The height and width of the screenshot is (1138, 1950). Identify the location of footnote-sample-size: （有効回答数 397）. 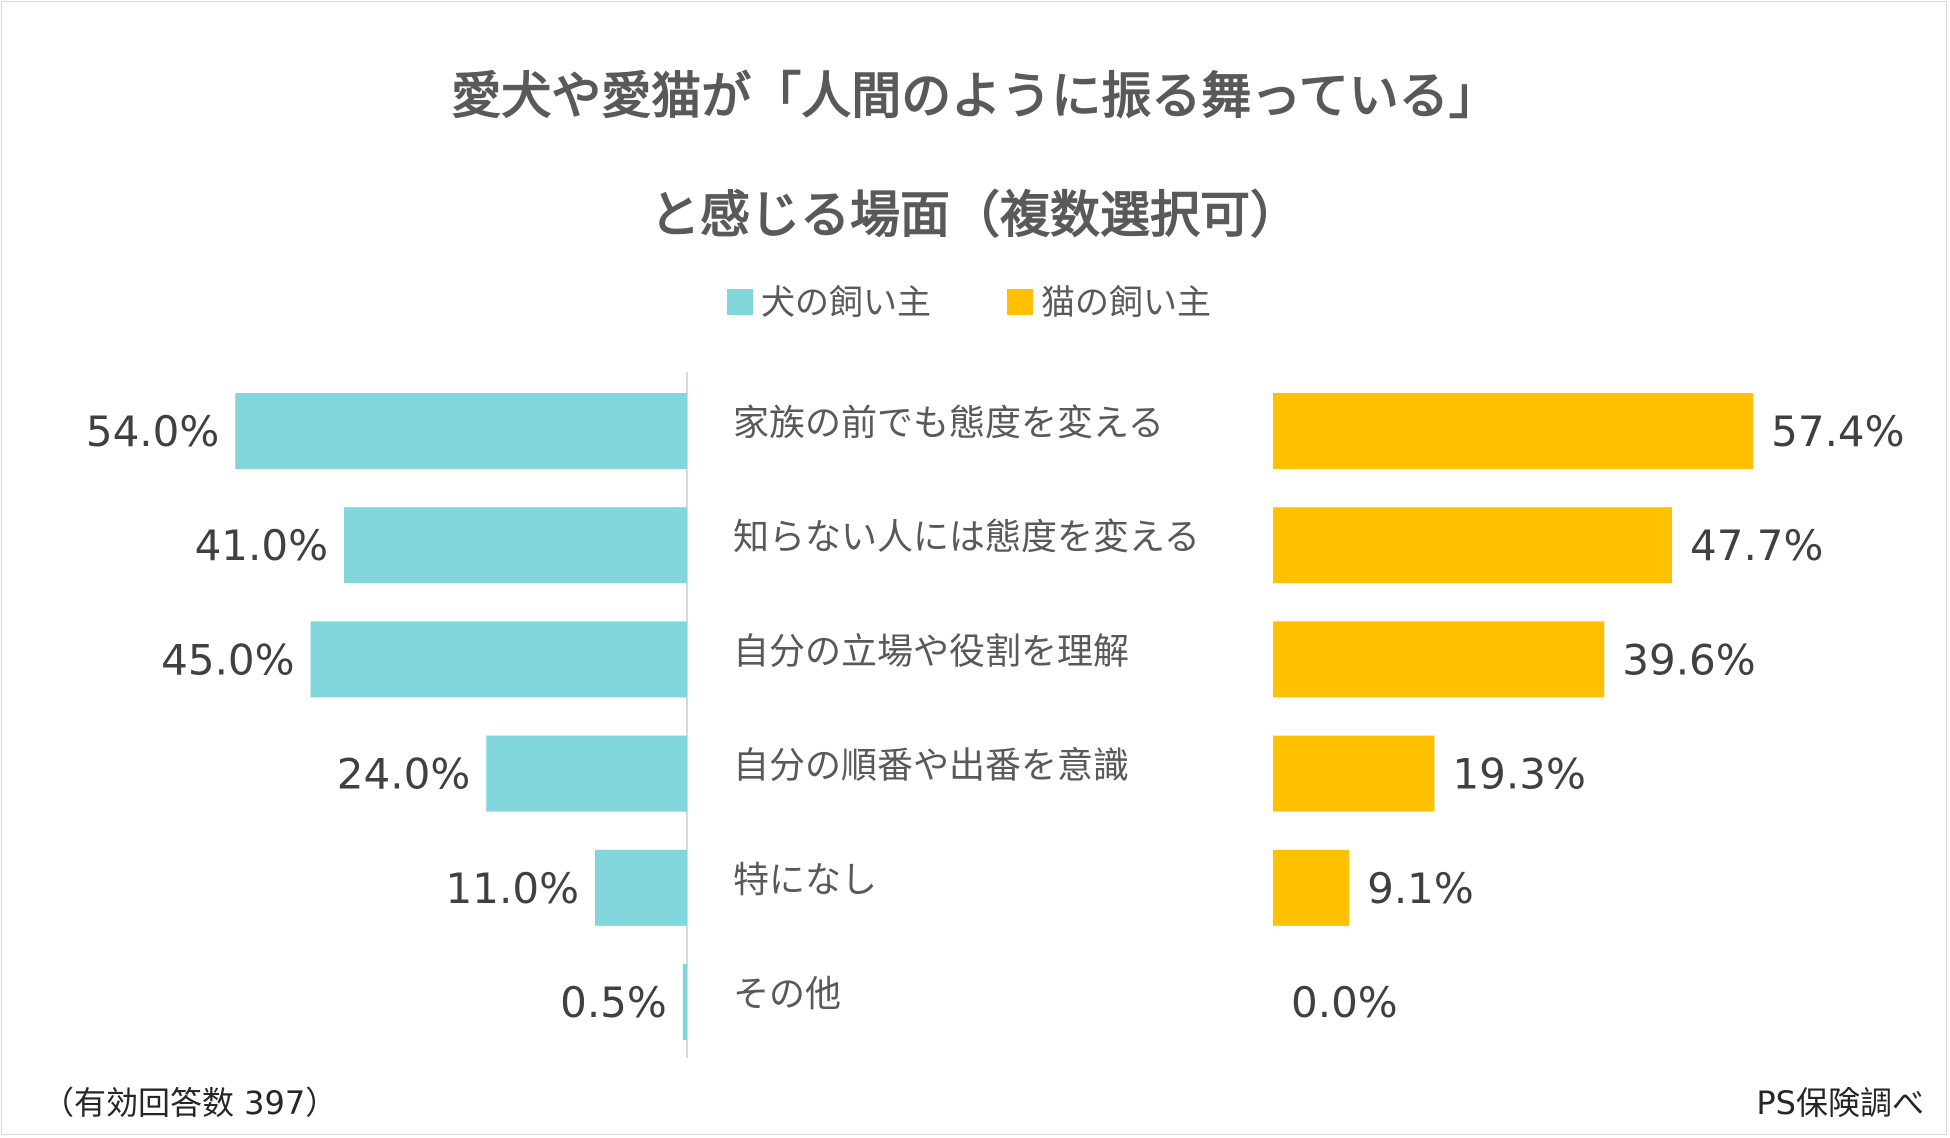
(189, 1103).